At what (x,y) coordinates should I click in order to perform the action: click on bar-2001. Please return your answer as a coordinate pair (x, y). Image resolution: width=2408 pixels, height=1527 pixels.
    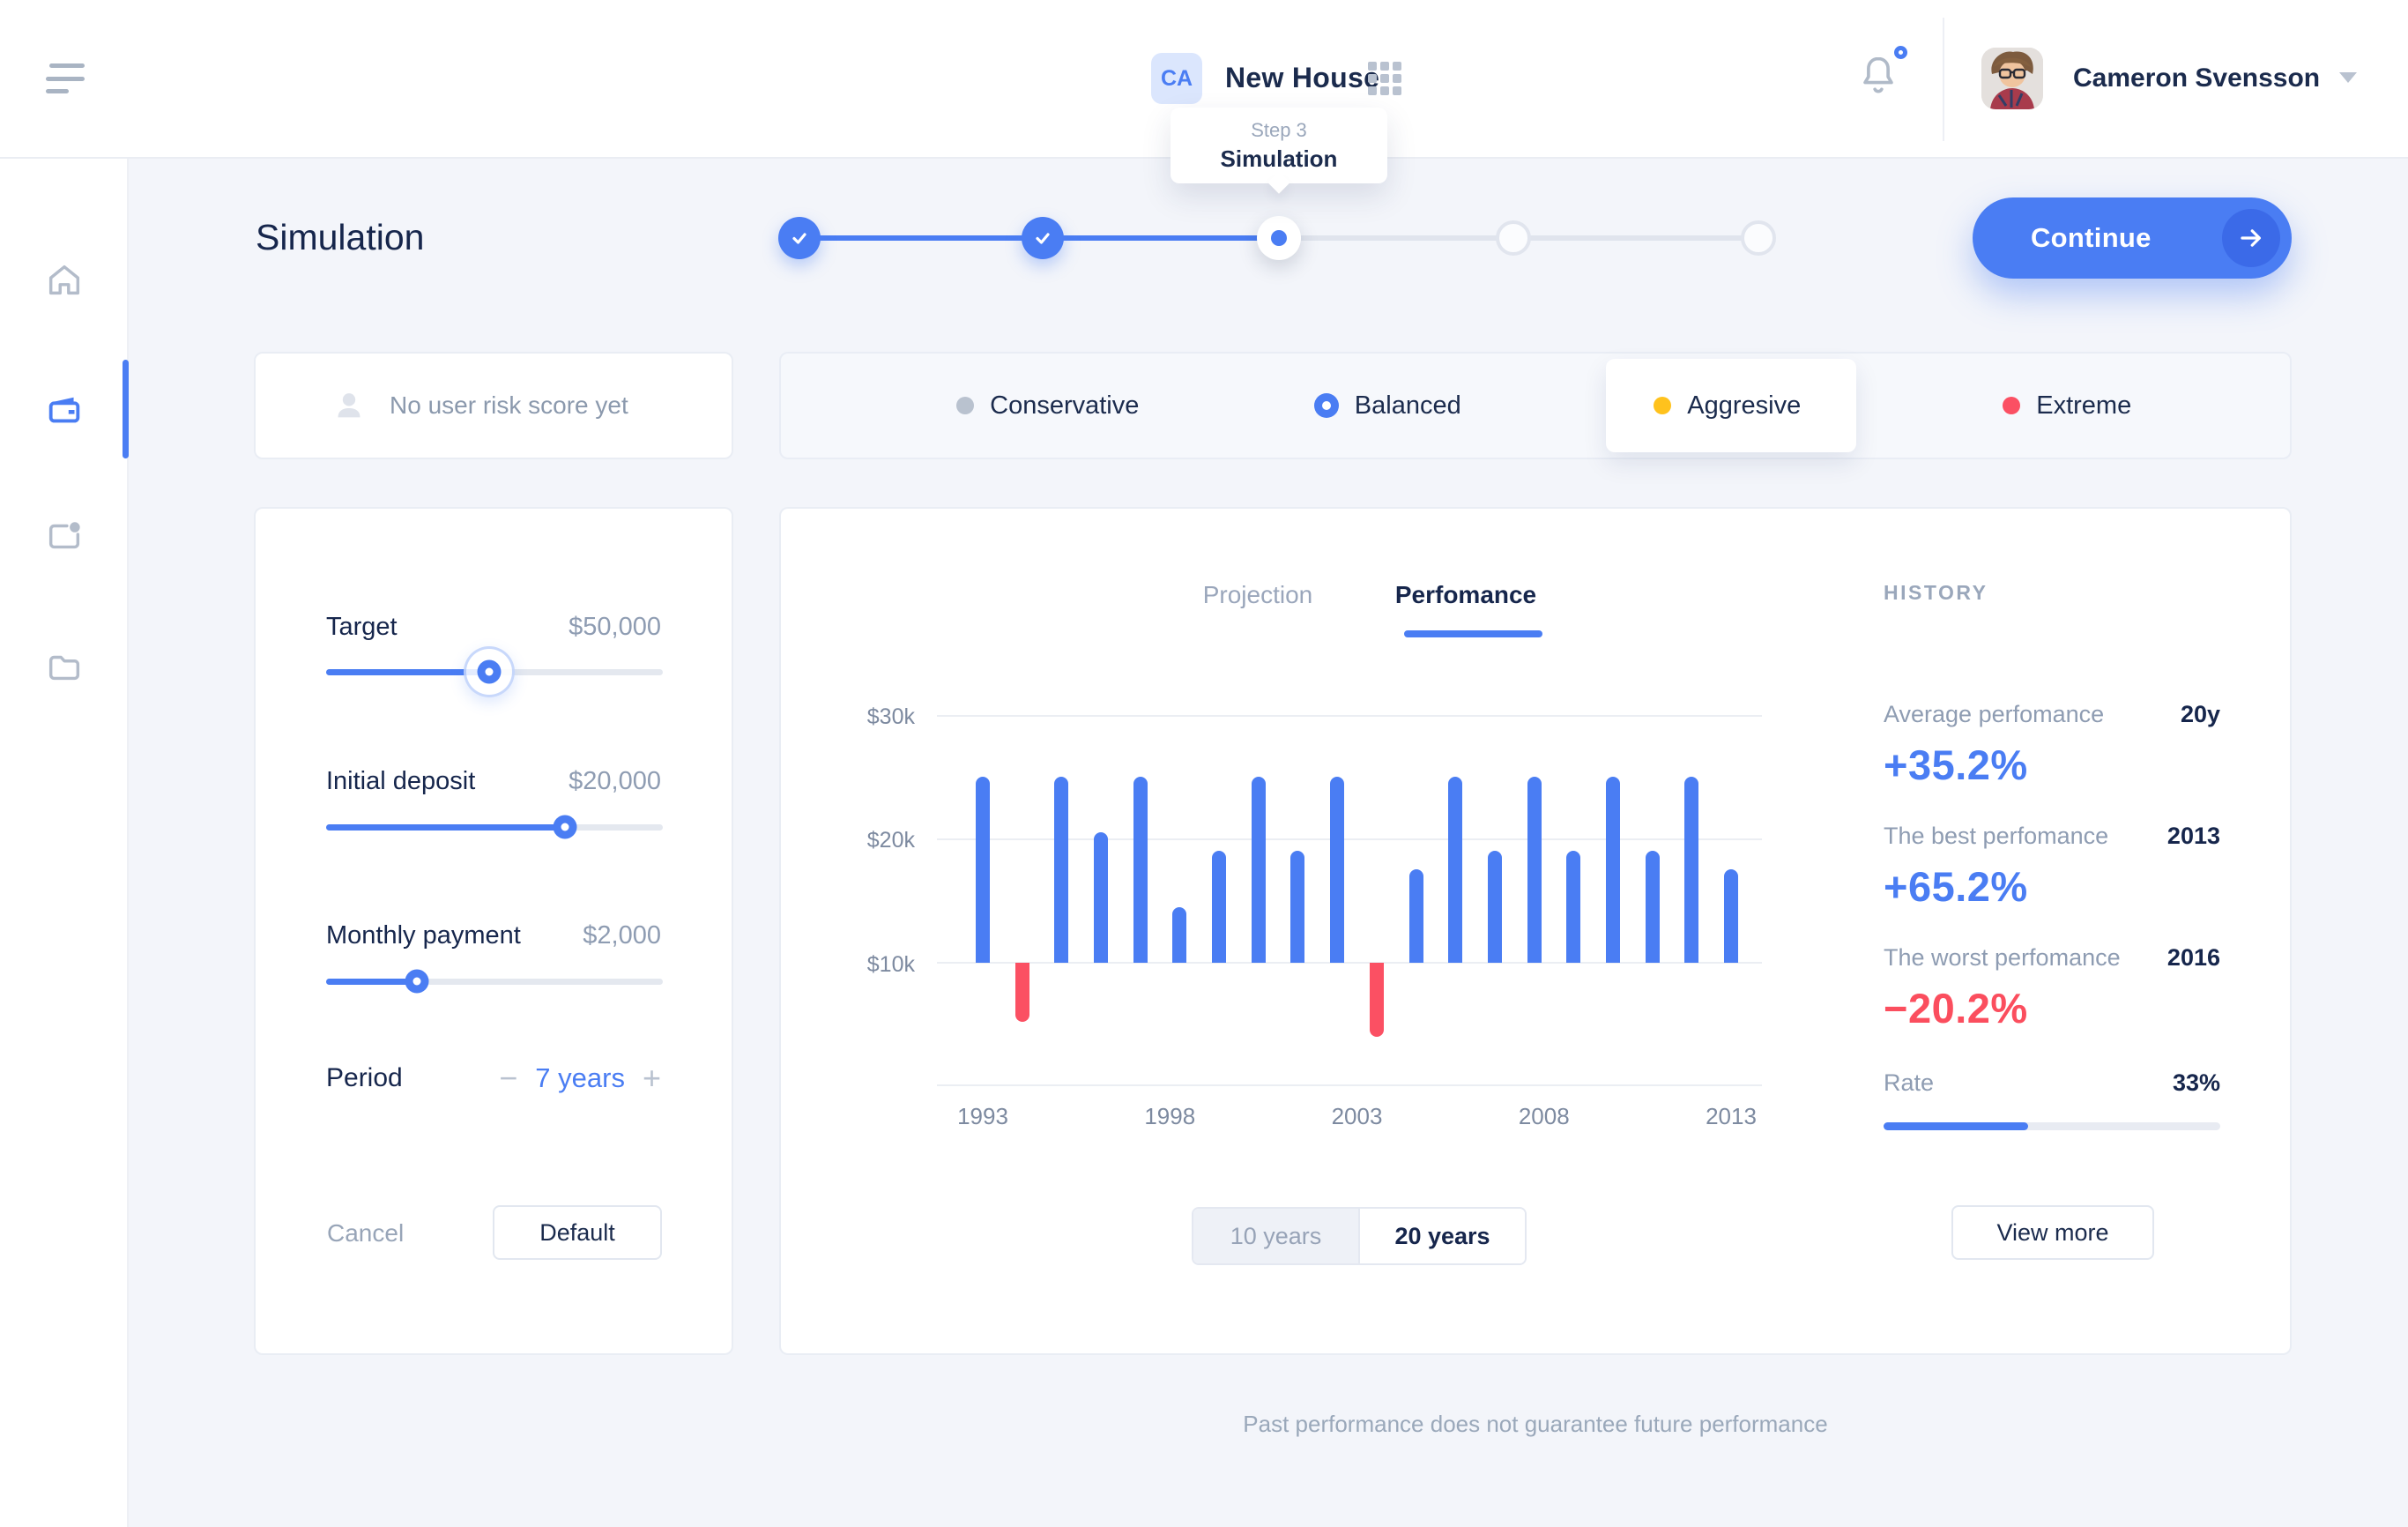
    Looking at the image, I should click on (1297, 907).